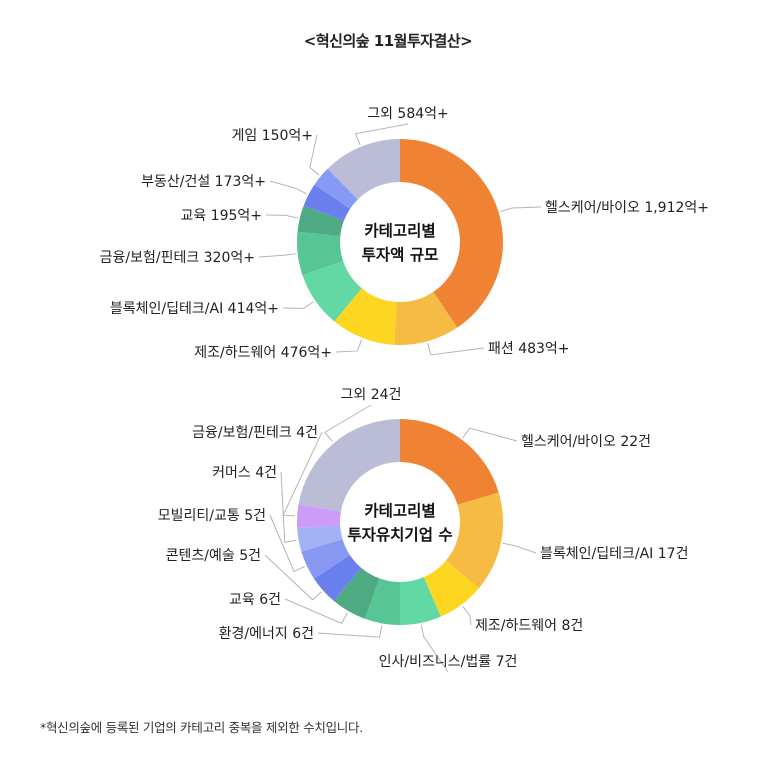  I want to click on count-slice-label-3: 인사/비즈니스/법률 7건, so click(448, 662).